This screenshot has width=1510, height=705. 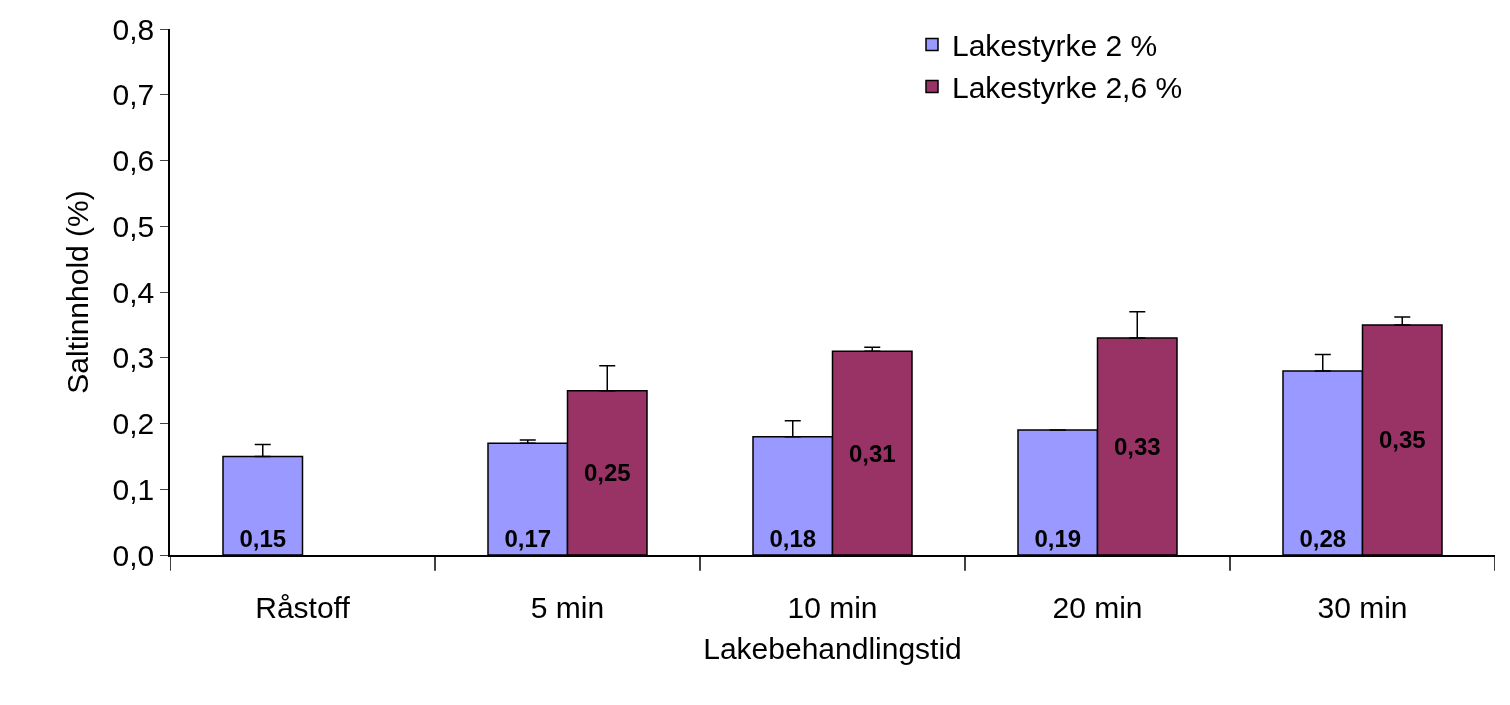 What do you see at coordinates (567, 607) in the screenshot?
I see `x-tick-label: 5 min` at bounding box center [567, 607].